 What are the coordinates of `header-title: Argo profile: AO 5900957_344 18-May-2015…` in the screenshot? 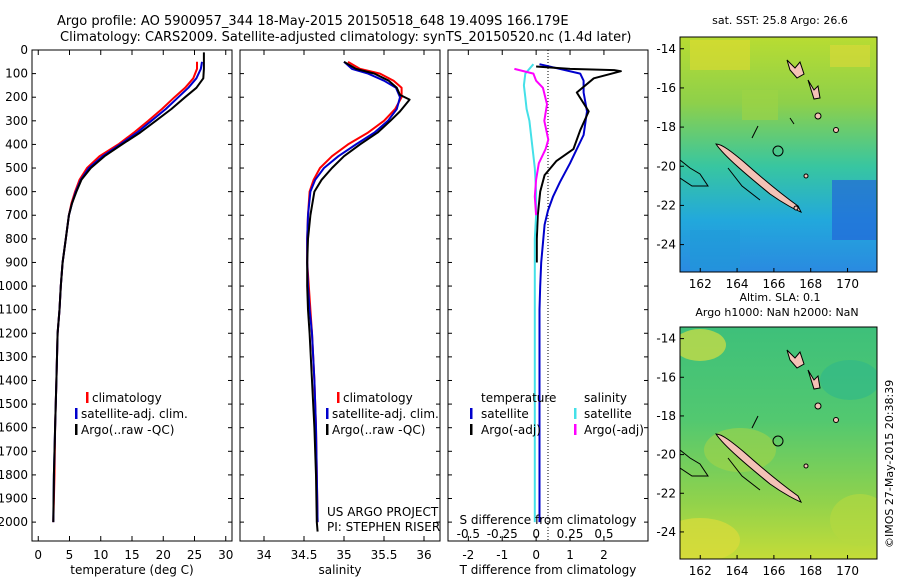 It's located at (313, 21).